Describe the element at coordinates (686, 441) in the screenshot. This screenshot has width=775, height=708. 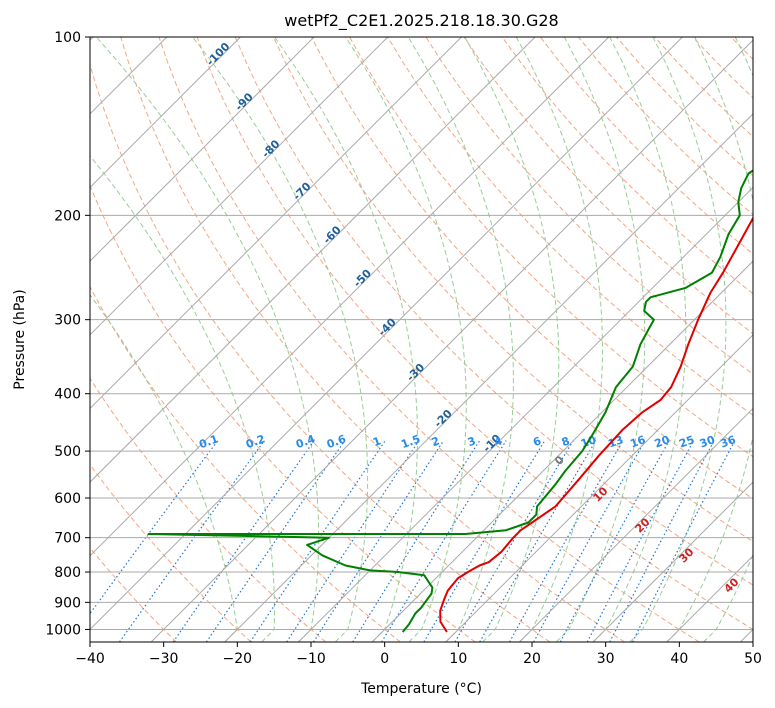
I see `mixing-ratio-label: 25` at that location.